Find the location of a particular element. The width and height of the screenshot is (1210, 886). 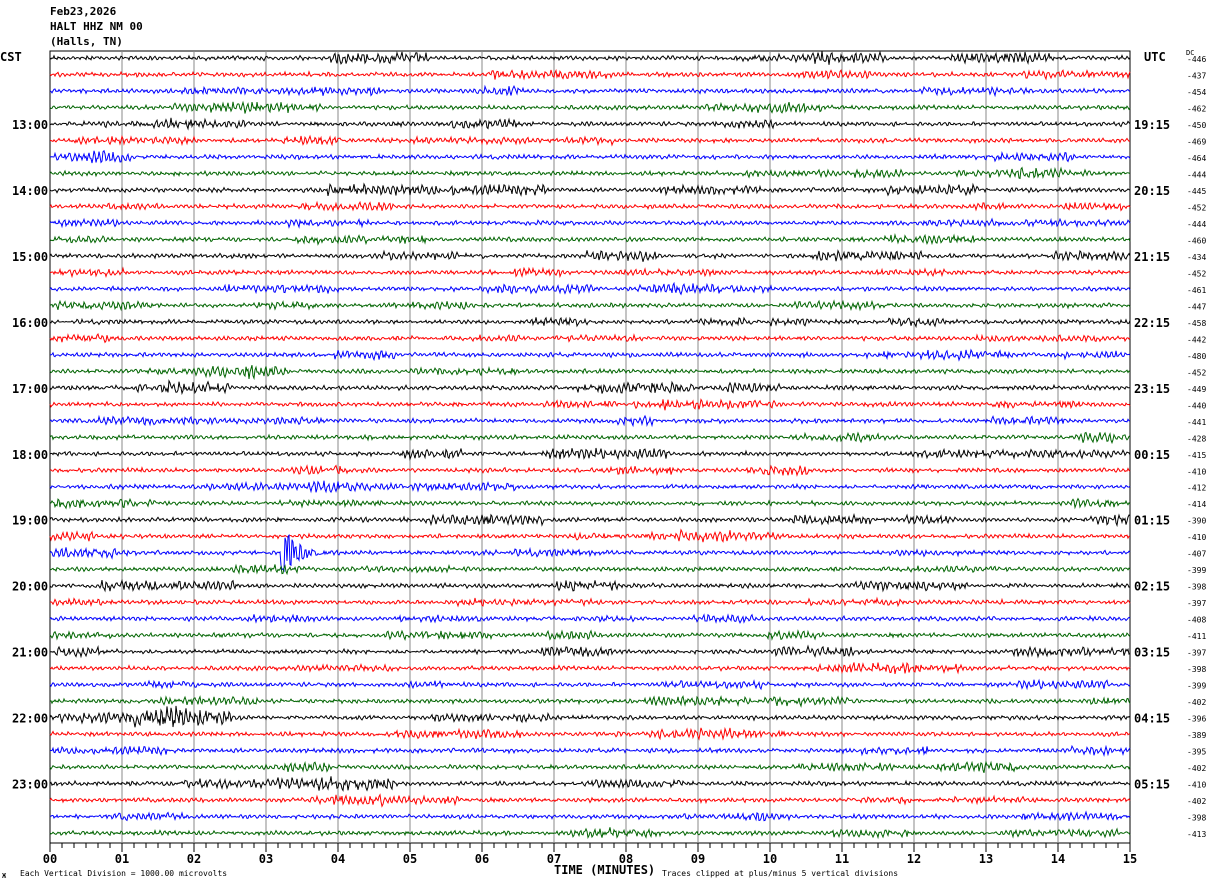

dc-offset-label: -454 is located at coordinates (1196, 92).